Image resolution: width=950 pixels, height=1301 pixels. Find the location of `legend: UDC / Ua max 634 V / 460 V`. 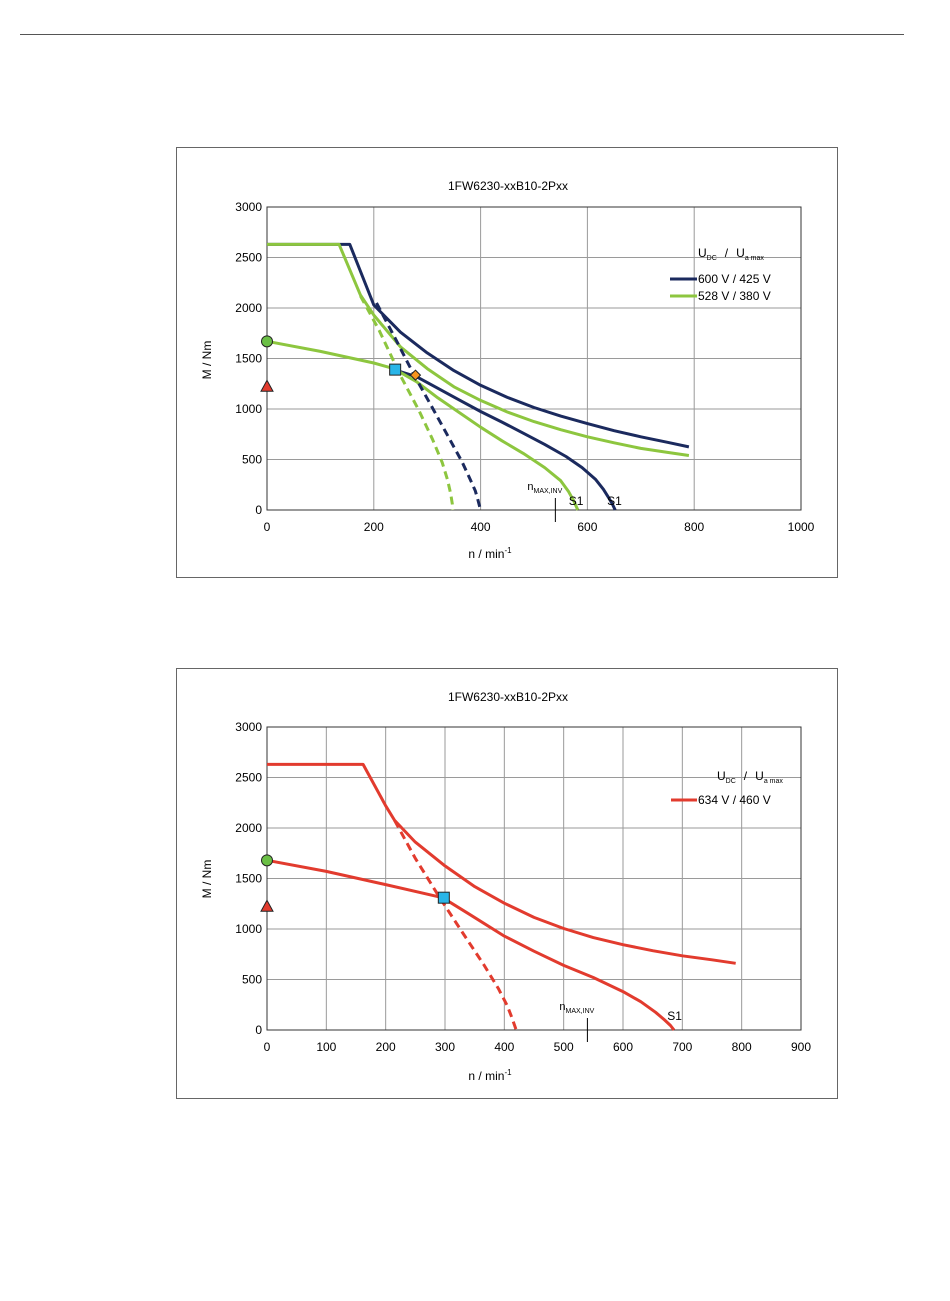

legend: UDC / Ua max 634 V / 460 V is located at coordinates (727, 788).